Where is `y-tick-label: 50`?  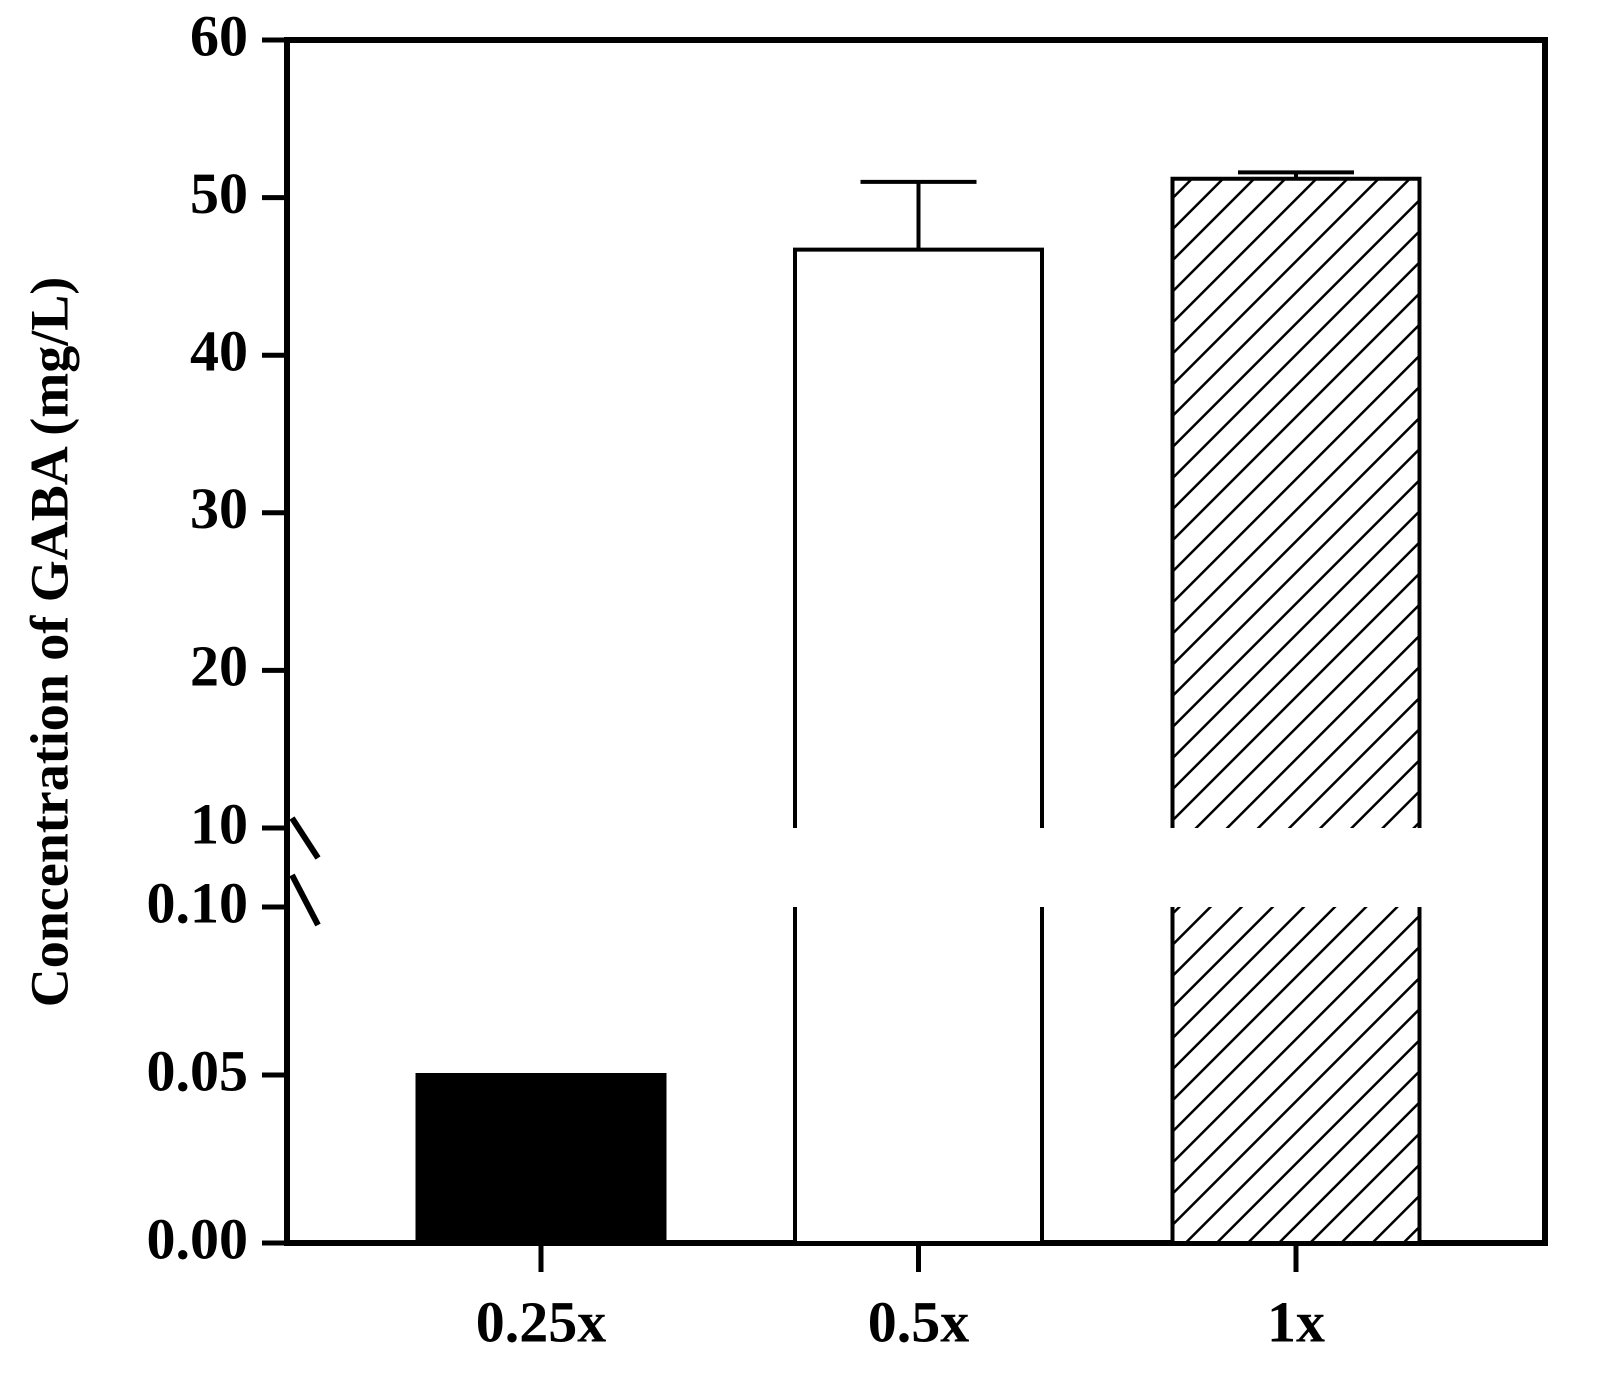 y-tick-label: 50 is located at coordinates (219, 193).